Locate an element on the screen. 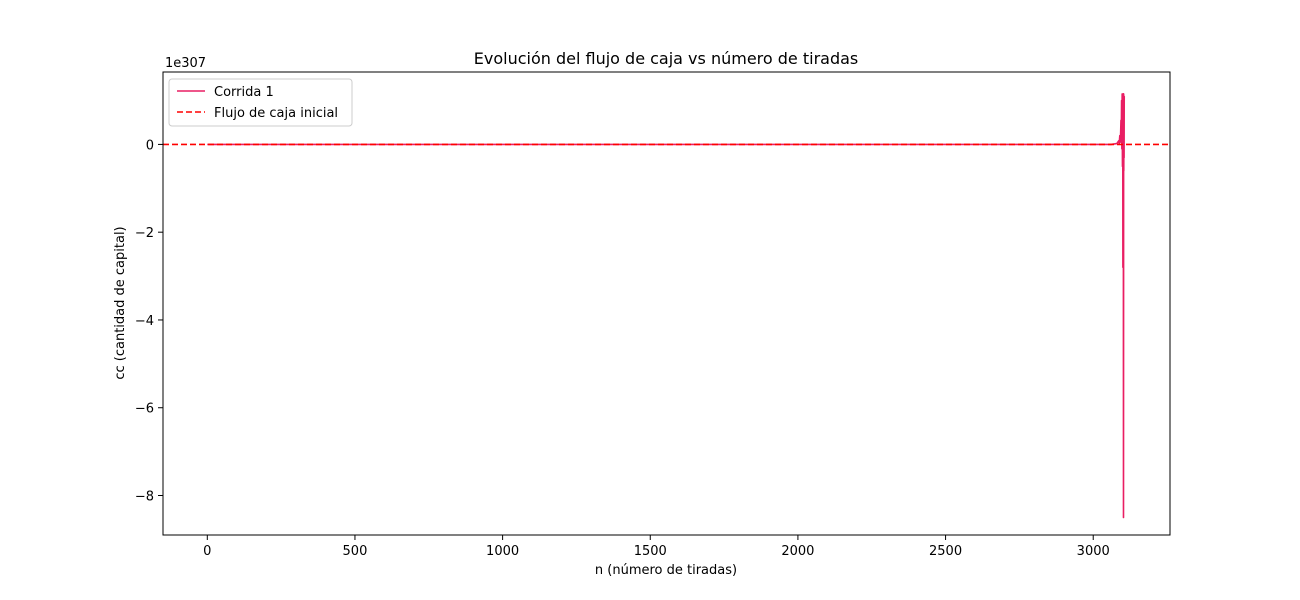 The height and width of the screenshot is (600, 1300). legend-label-corrida-1: Corrida 1 is located at coordinates (244, 92).